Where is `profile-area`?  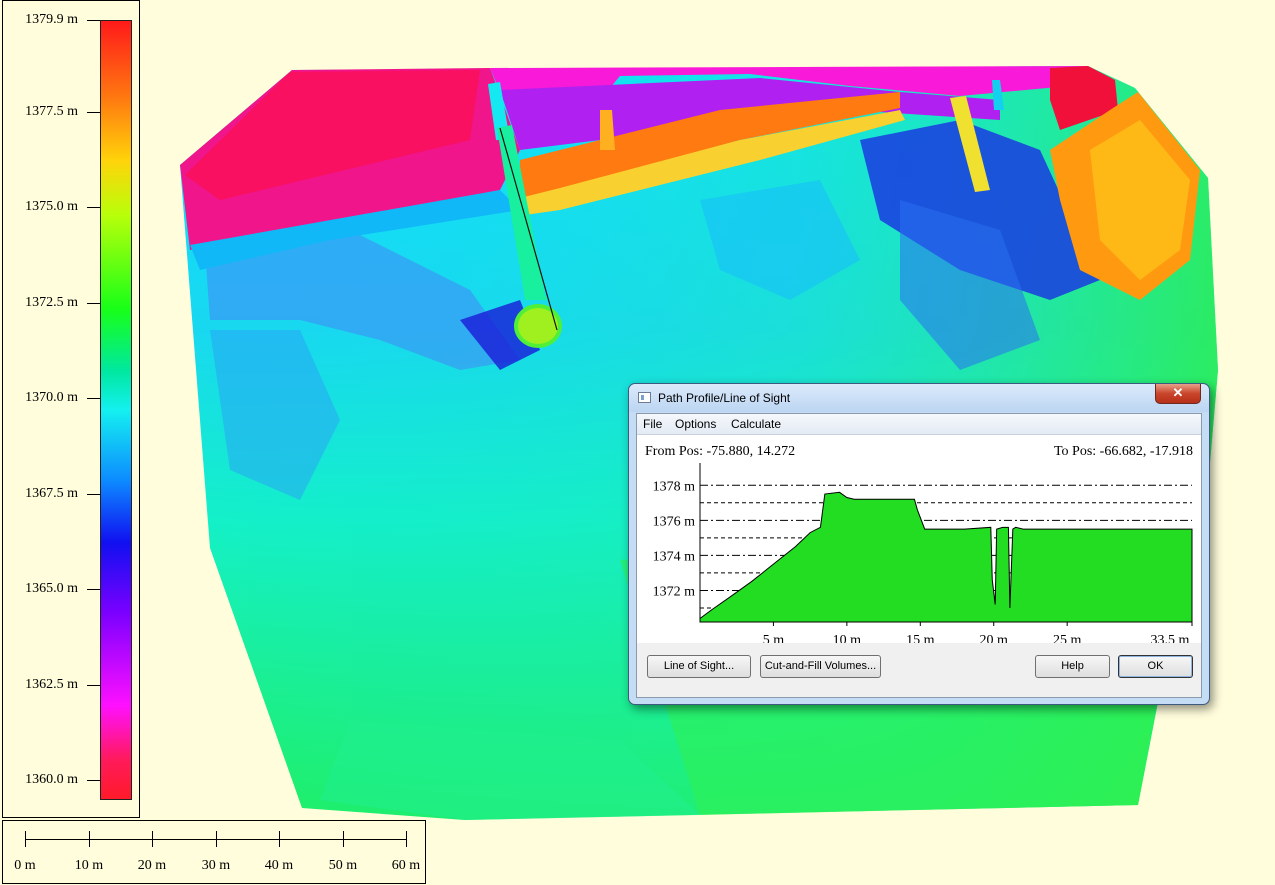 profile-area is located at coordinates (946, 557).